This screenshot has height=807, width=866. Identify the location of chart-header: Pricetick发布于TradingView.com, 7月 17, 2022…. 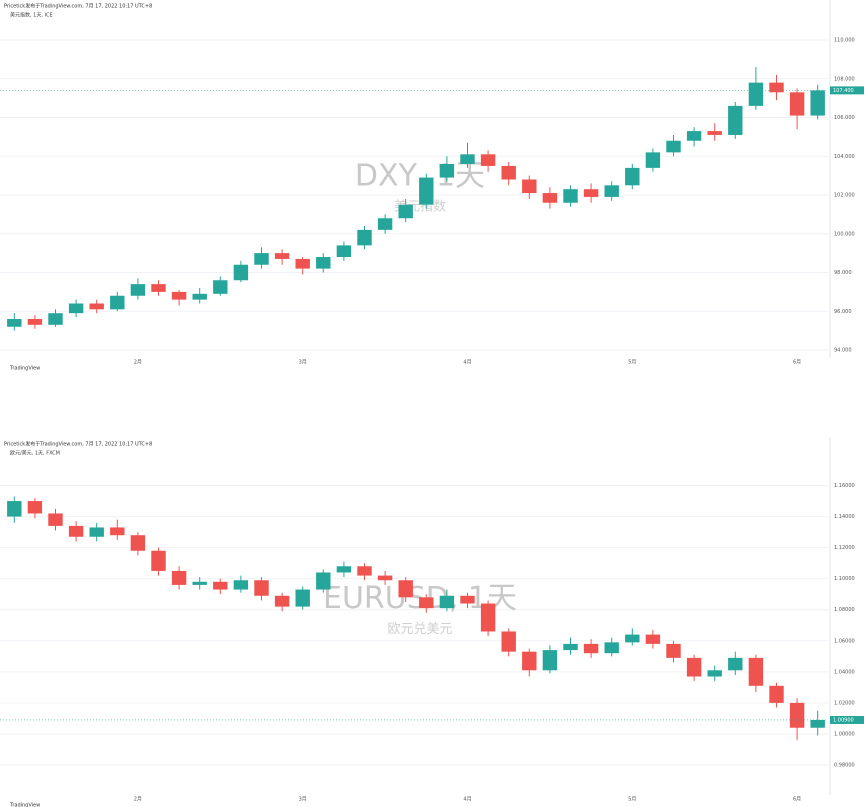
(78, 6).